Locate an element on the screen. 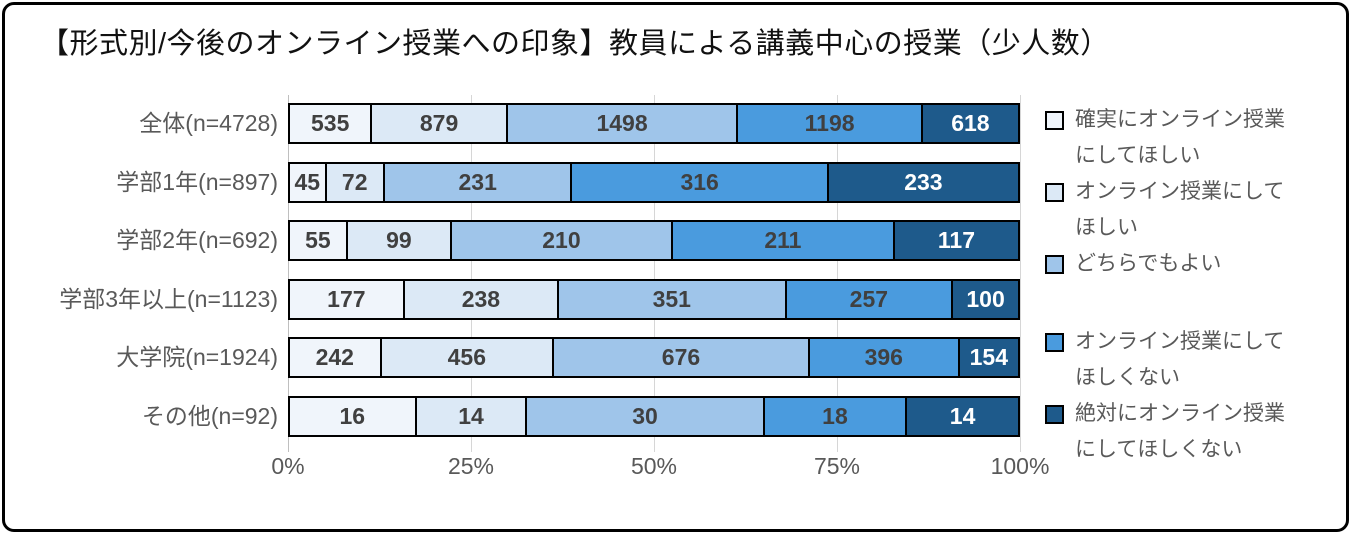 Image resolution: width=1352 pixels, height=535 pixels. category-label: 大学院(n=1924) is located at coordinates (197, 357).